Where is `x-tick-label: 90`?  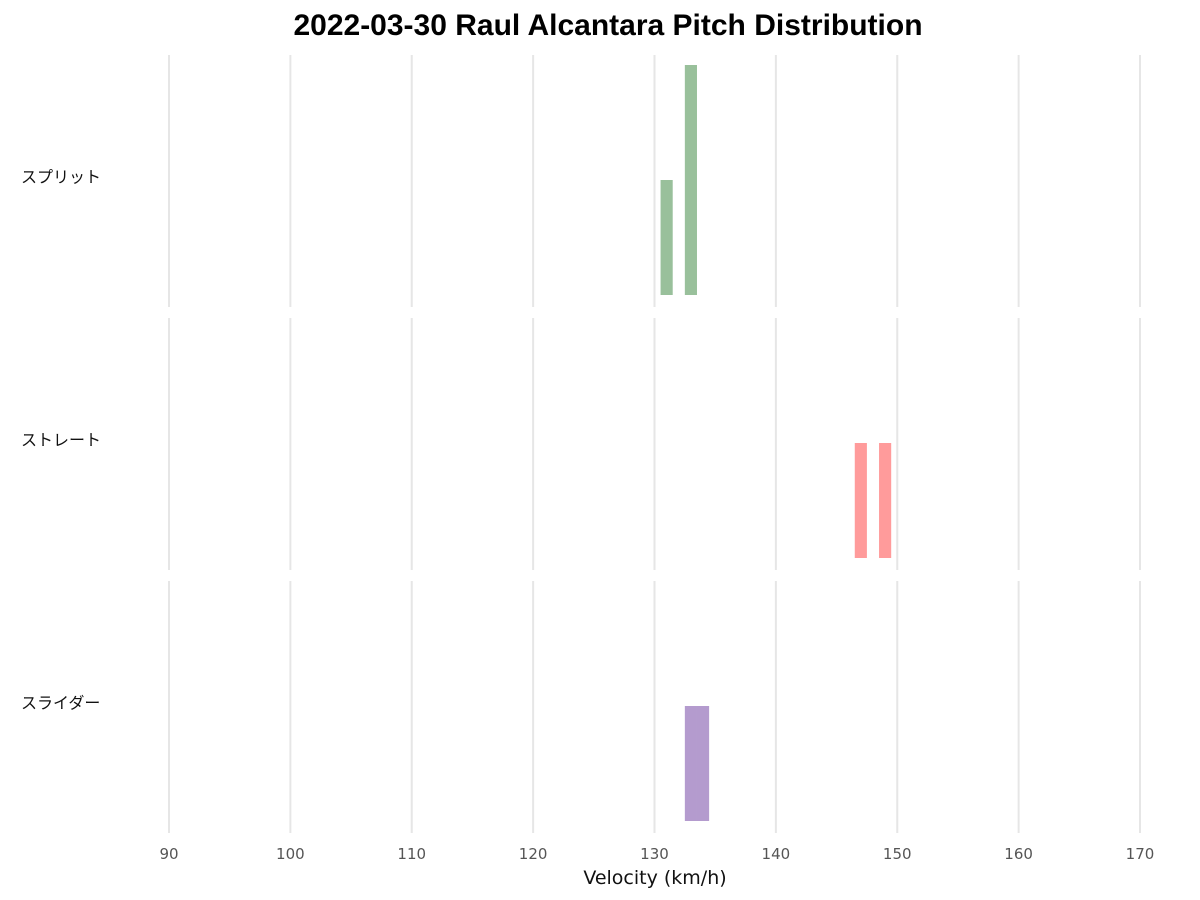
x-tick-label: 90 is located at coordinates (168, 854).